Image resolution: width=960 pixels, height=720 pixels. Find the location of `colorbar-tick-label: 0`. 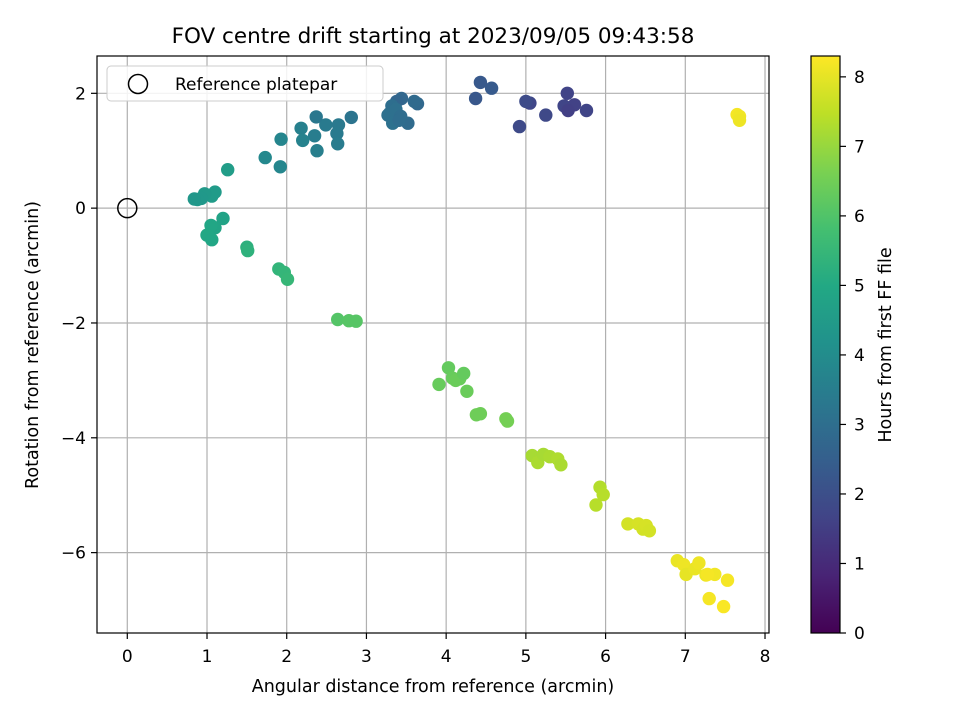

colorbar-tick-label: 0 is located at coordinates (859, 634).